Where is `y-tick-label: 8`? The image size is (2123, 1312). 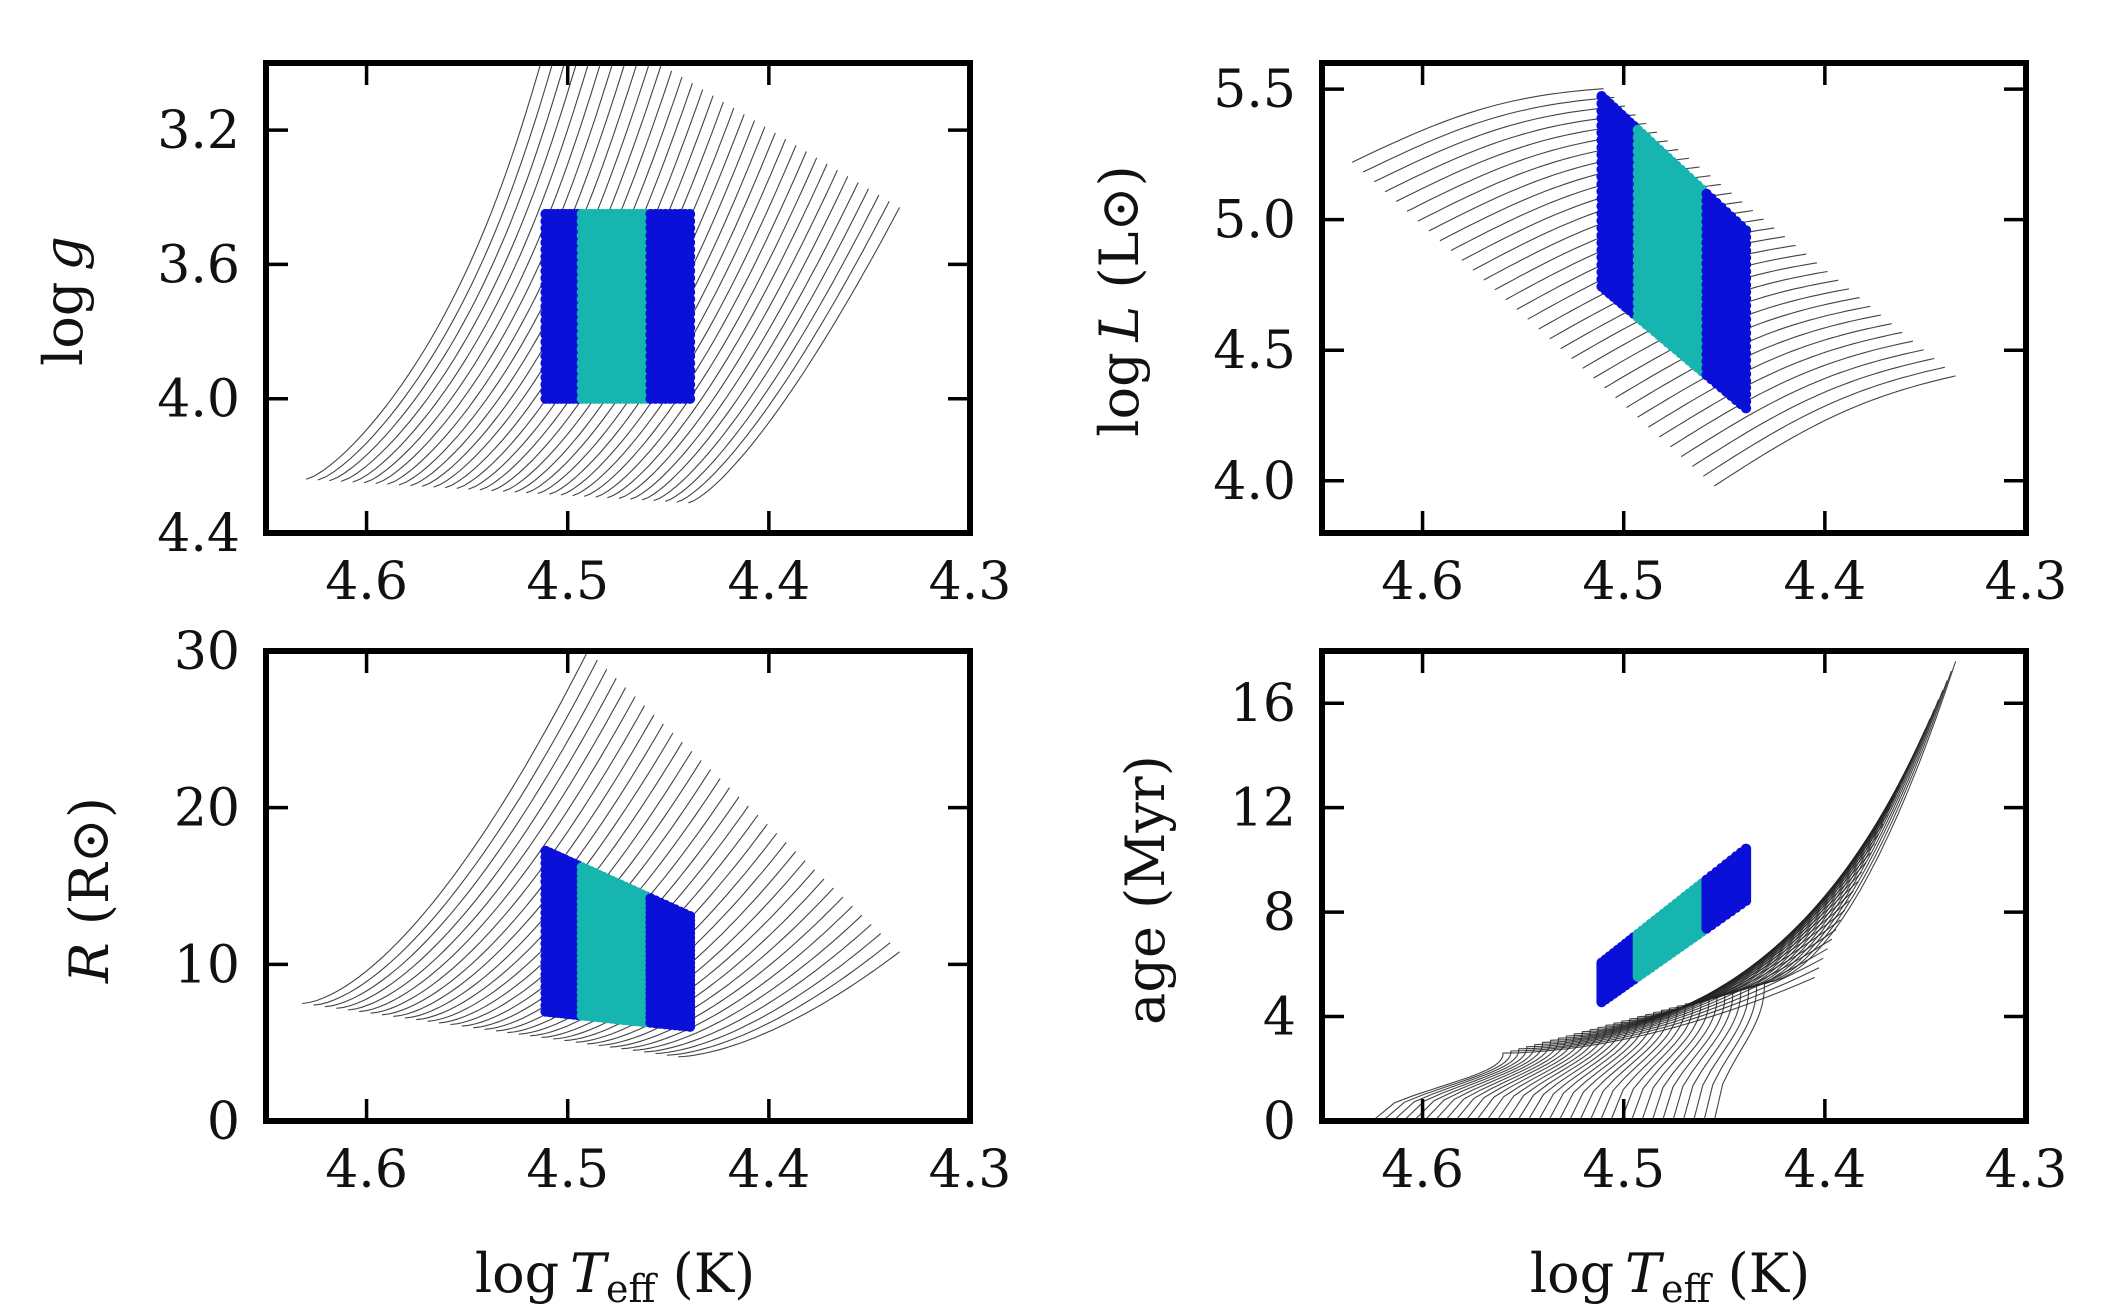 y-tick-label: 8 is located at coordinates (1279, 913).